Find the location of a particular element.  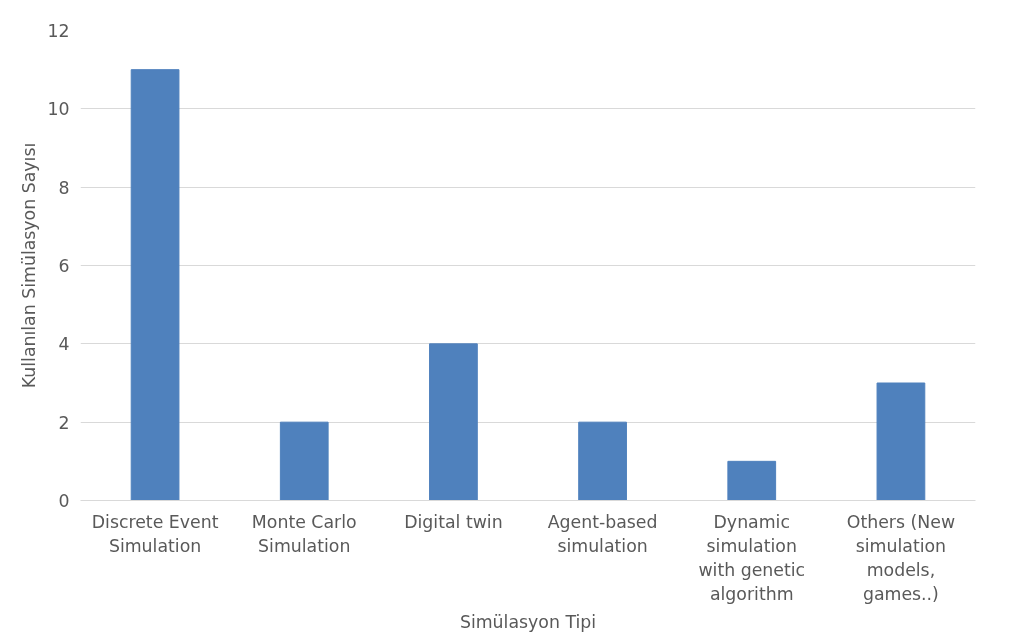

x-tick-label: Dynamic simulation with genetic algorithm is located at coordinates (752, 557).